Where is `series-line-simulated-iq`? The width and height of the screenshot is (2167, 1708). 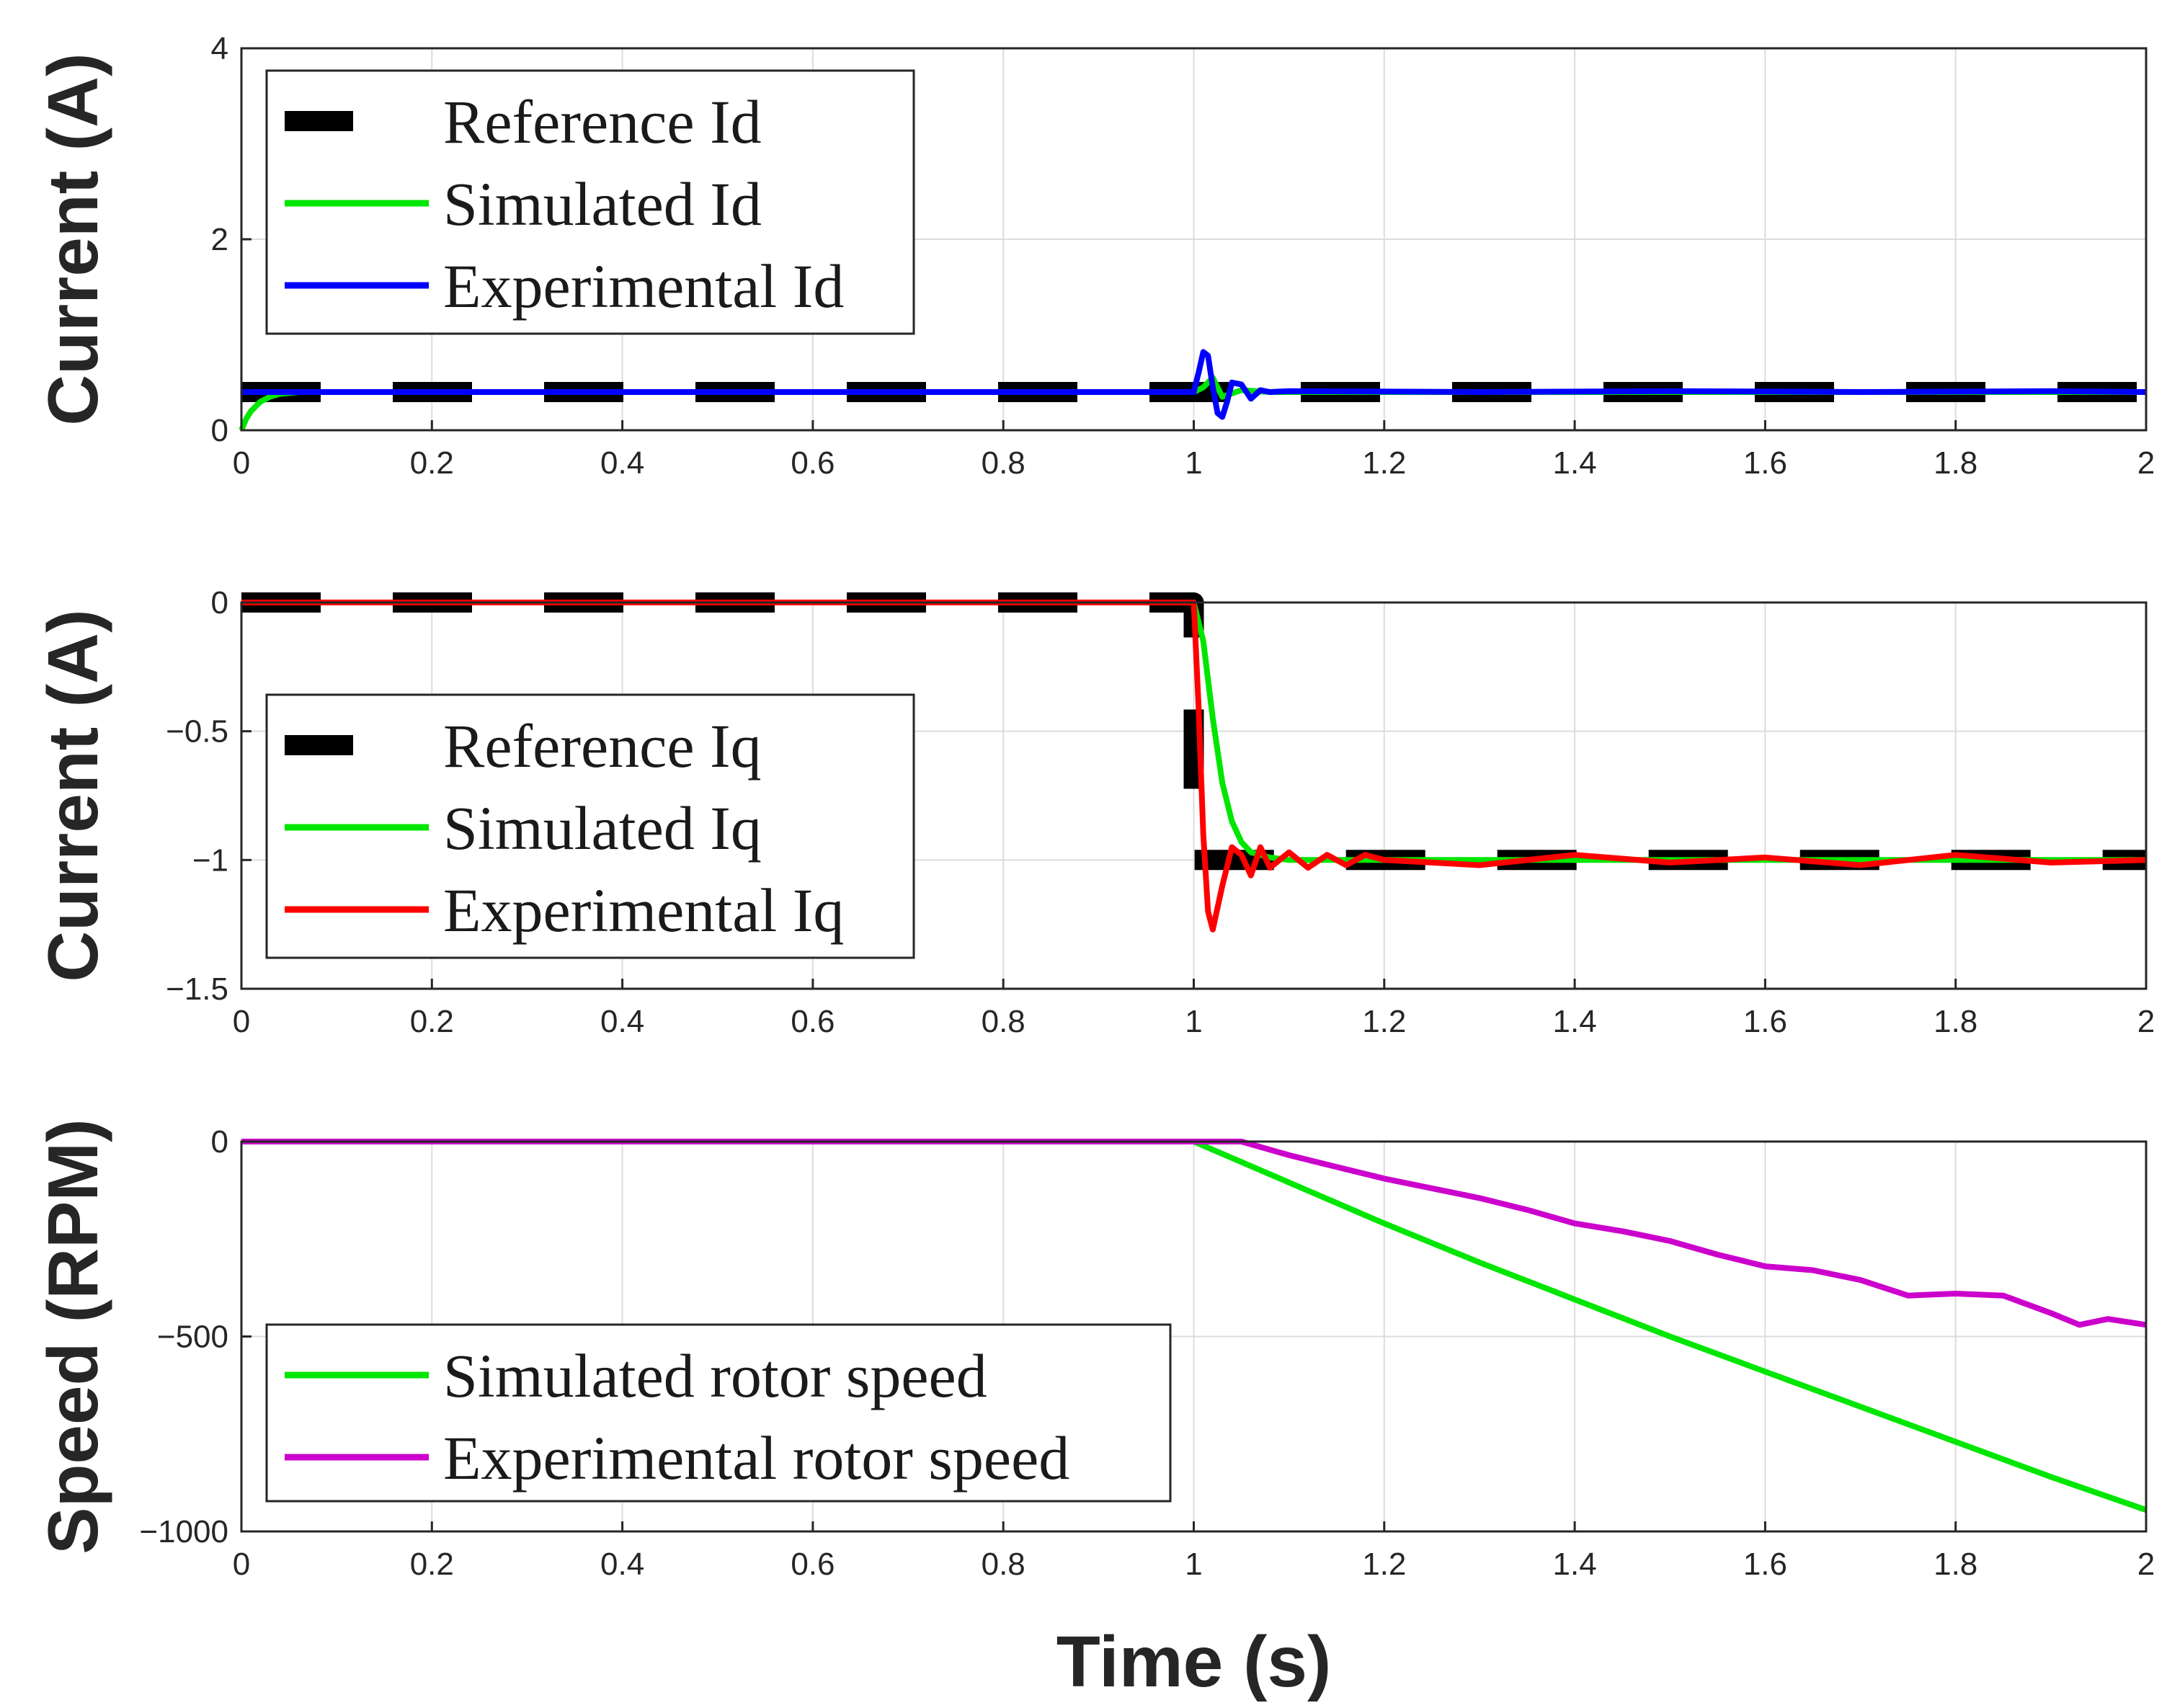
series-line-simulated-iq is located at coordinates (1193, 732).